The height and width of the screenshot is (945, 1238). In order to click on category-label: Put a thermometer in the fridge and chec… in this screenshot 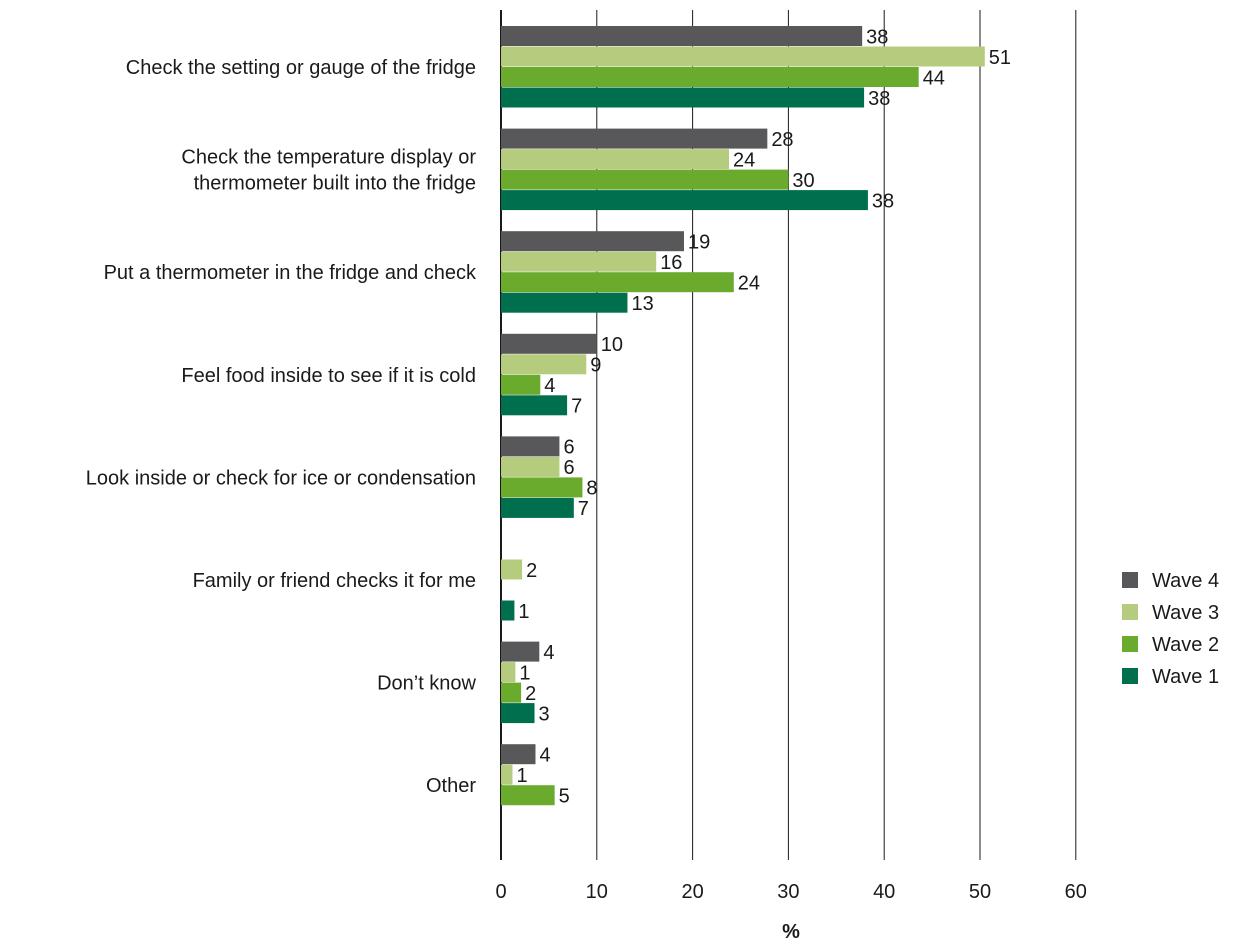, I will do `click(290, 273)`.